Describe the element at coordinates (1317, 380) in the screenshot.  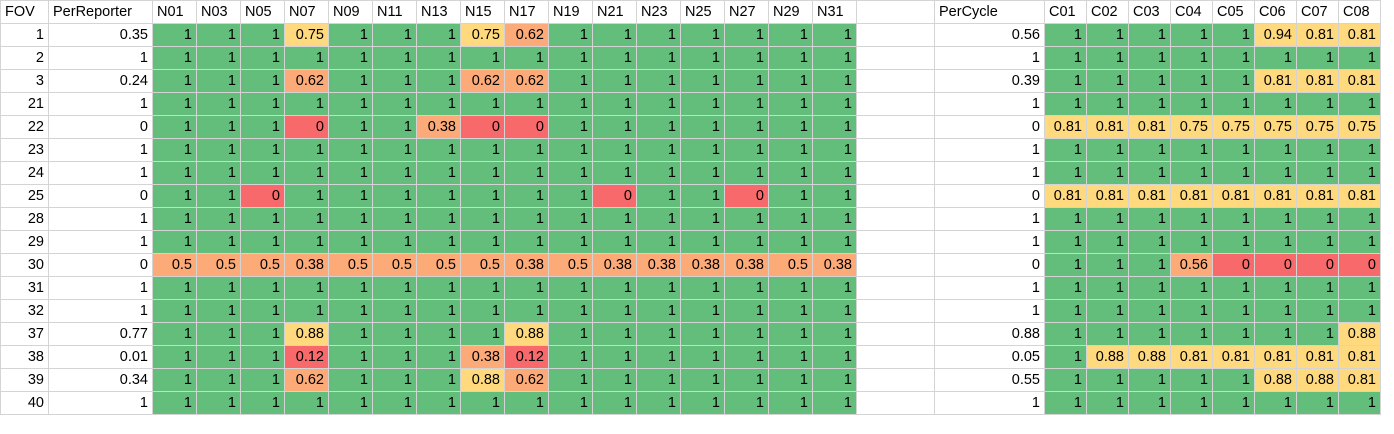
I see `cycle-cell-c07: 0.88` at that location.